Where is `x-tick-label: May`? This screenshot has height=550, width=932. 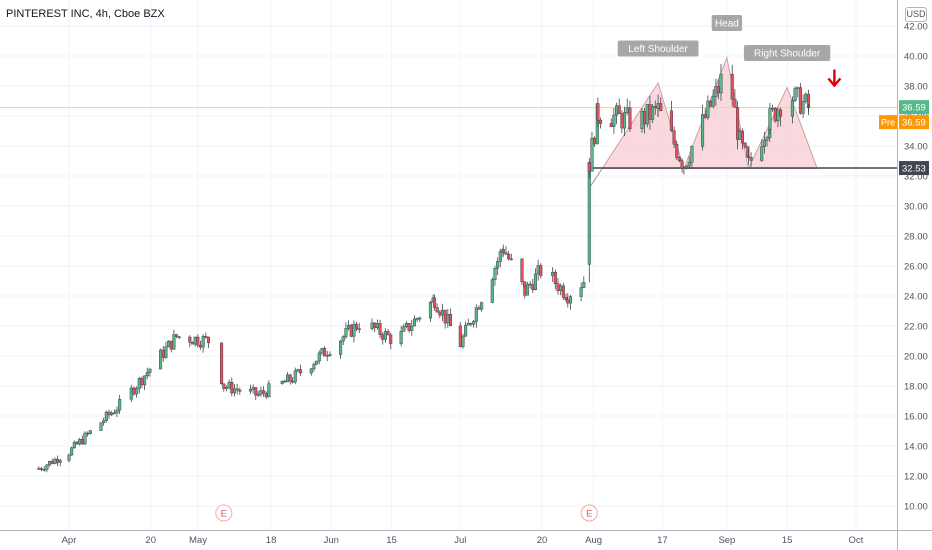 x-tick-label: May is located at coordinates (198, 540).